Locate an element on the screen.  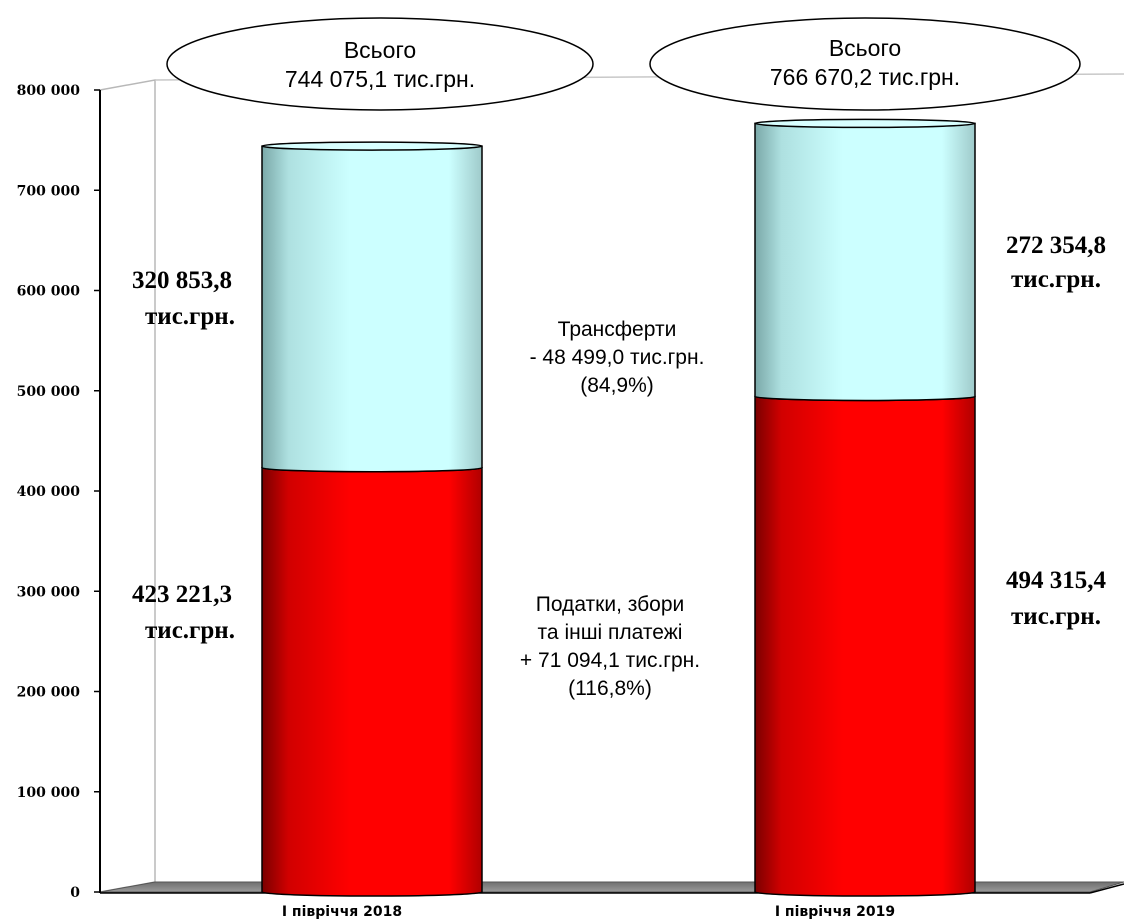
data-label-bottom-2018-unit: тис.грн. is located at coordinates (190, 630).